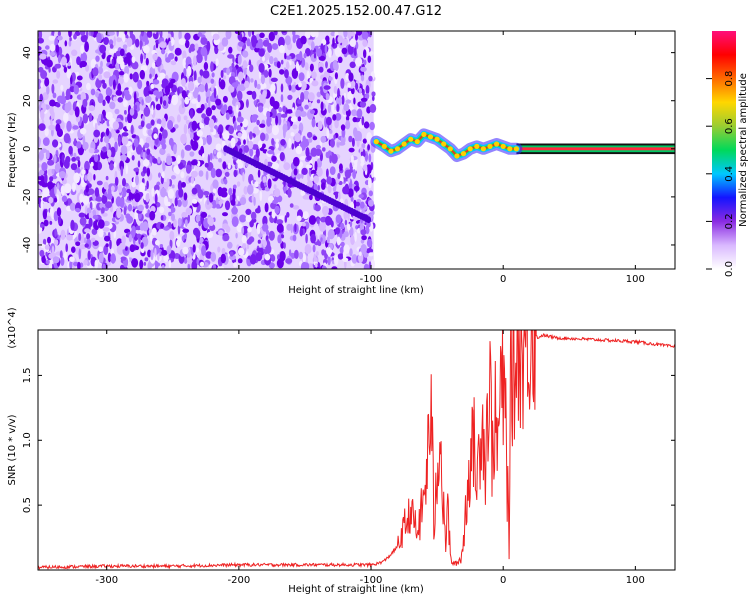 This screenshot has width=750, height=604. Describe the element at coordinates (356, 11) in the screenshot. I see `chart-title: C2E1.2025.152.00.47.G12` at that location.